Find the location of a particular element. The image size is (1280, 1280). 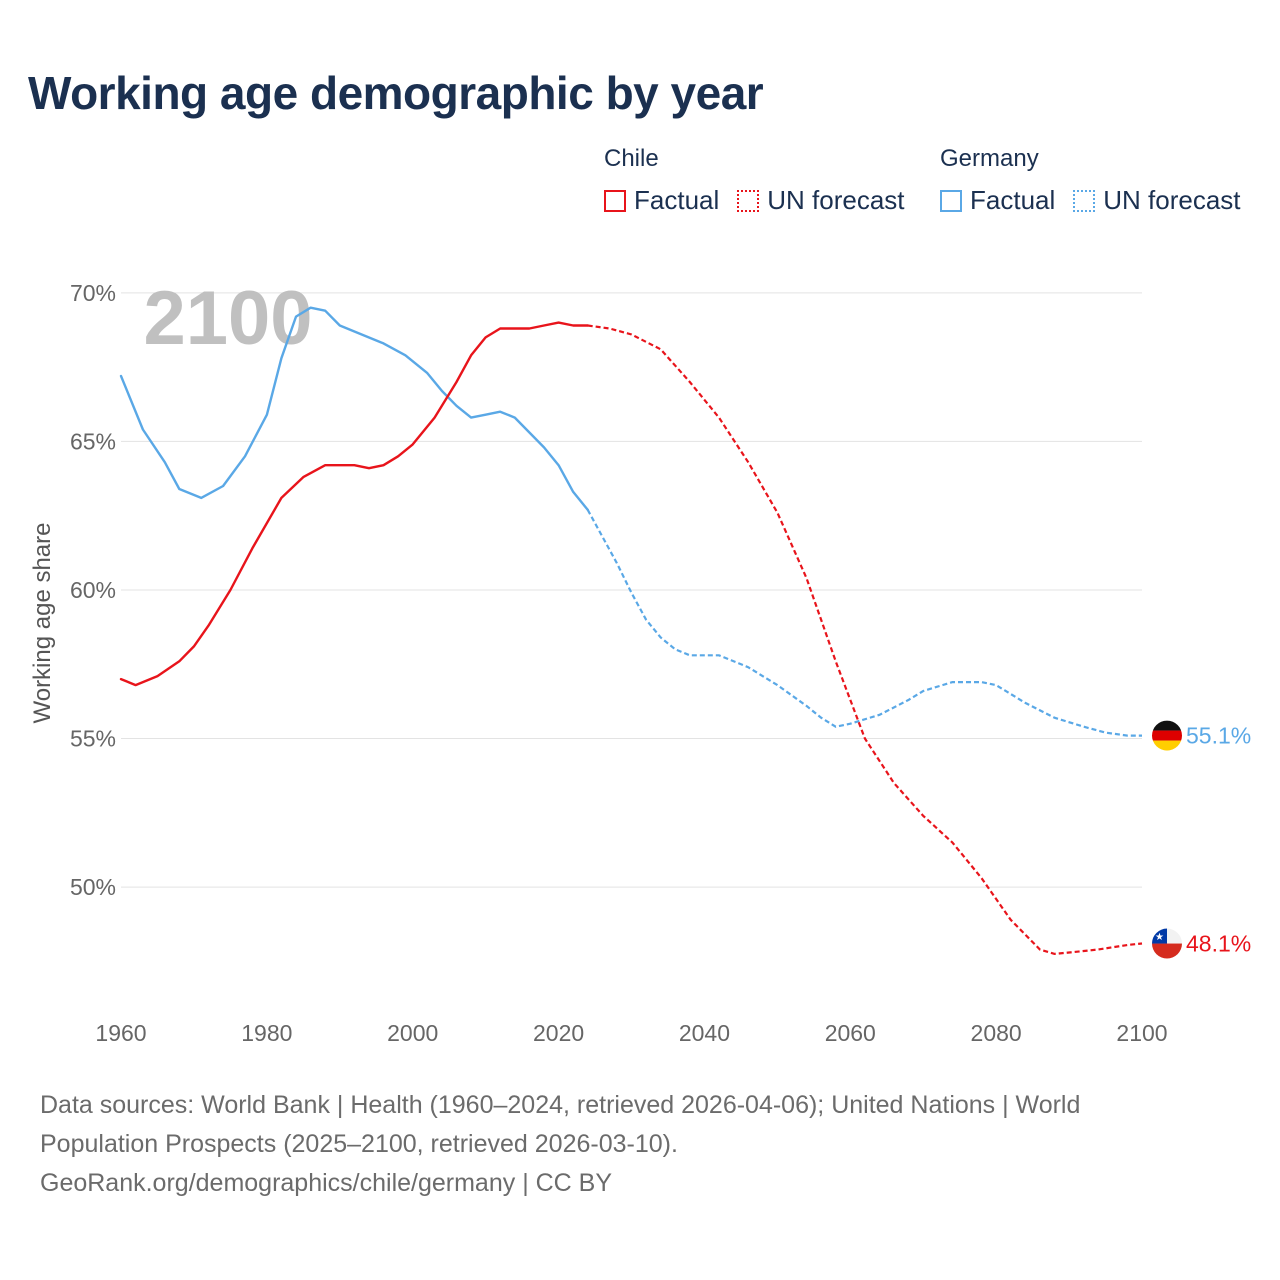

y-tick-label: 60% is located at coordinates (93, 590).